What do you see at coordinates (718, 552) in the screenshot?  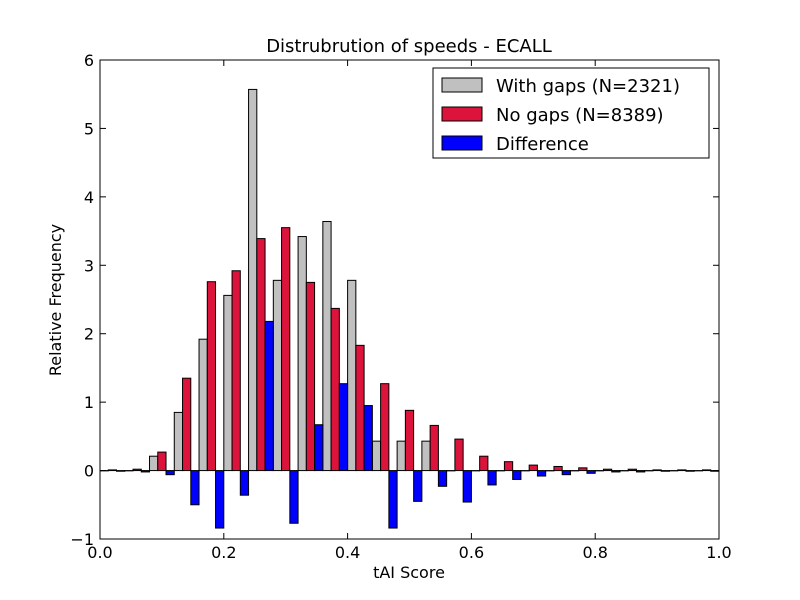 I see `x-tick-label: 1.0` at bounding box center [718, 552].